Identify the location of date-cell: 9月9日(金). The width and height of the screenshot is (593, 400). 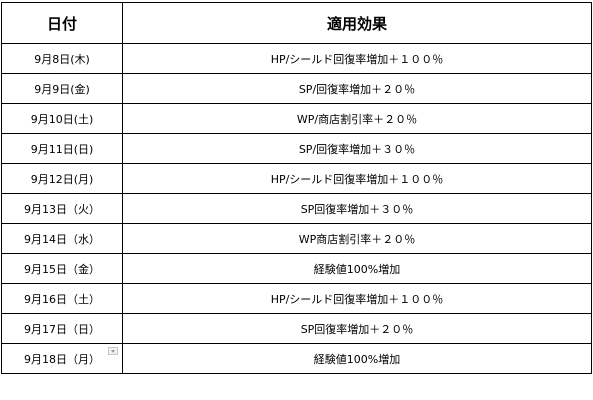
(62, 88).